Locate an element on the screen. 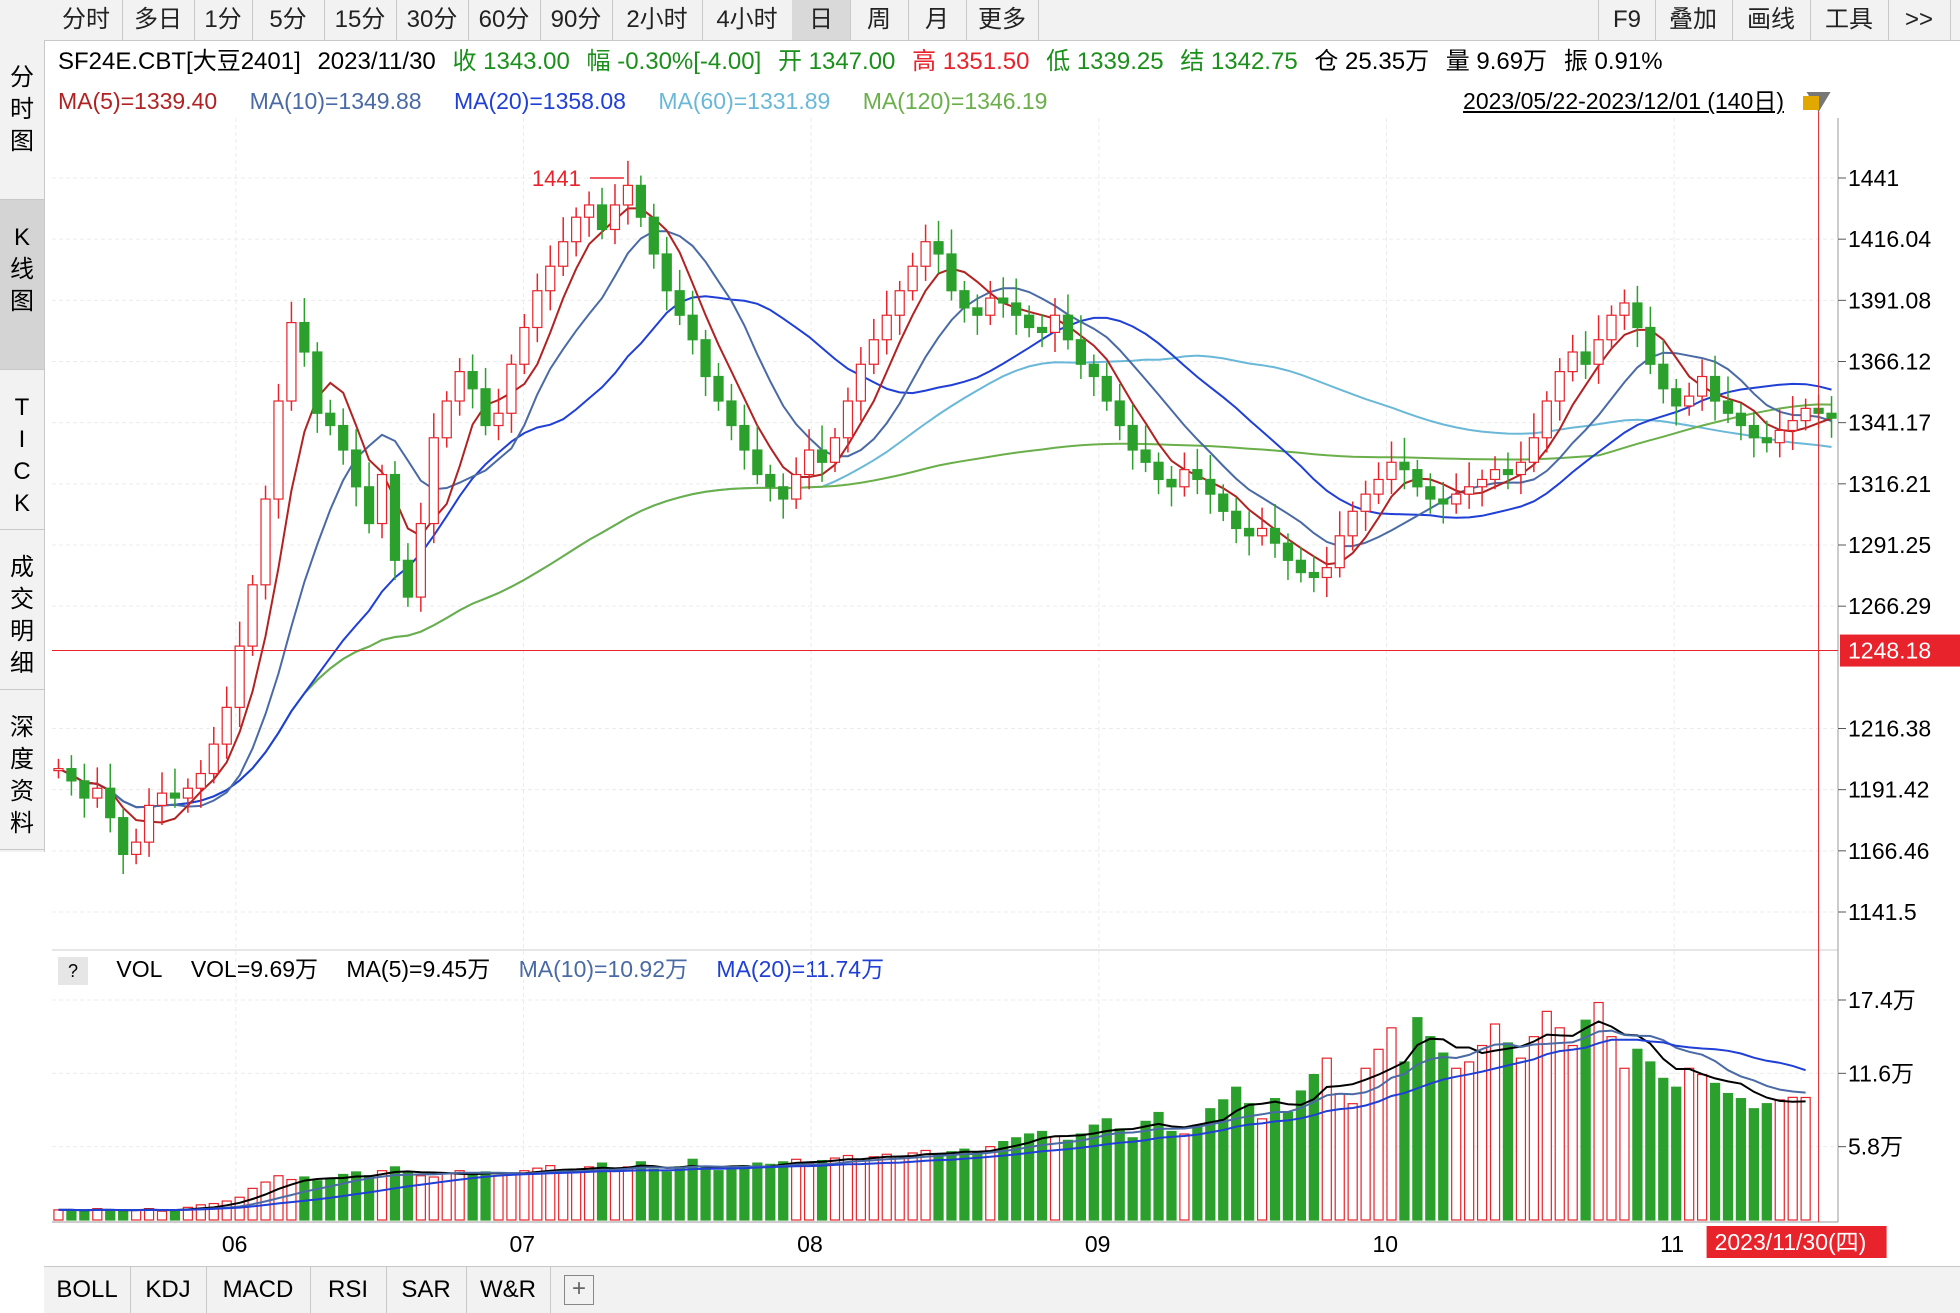 This screenshot has height=1313, width=1960. indicator-tab-kdj: KDJ is located at coordinates (168, 1290).